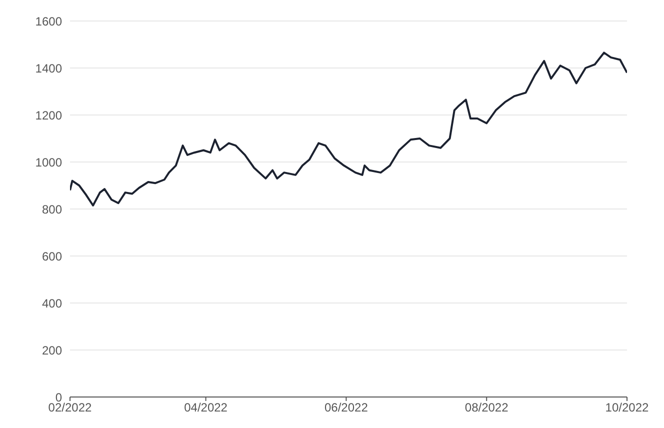  What do you see at coordinates (486, 407) in the screenshot?
I see `x-tick-label: 08/2022` at bounding box center [486, 407].